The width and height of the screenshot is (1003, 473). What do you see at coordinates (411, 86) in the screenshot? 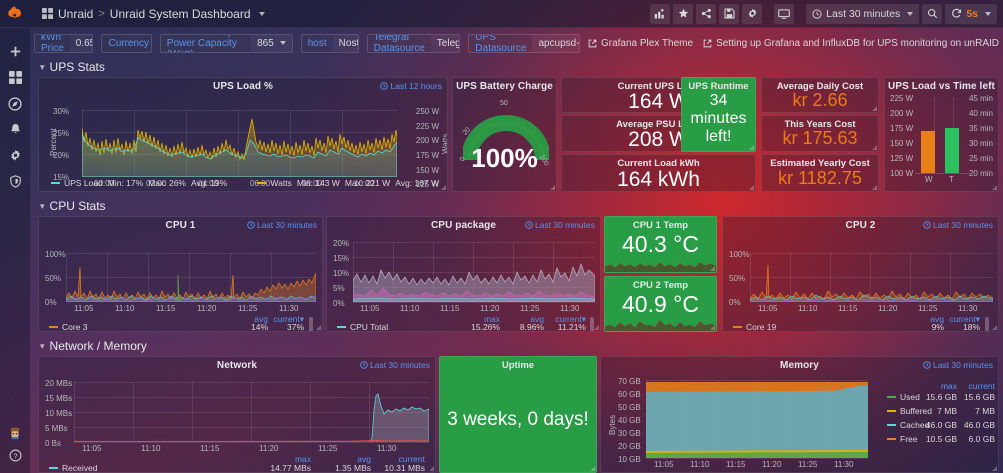
I see `panel-ups-load-percent-timerange: Last 12 hours` at bounding box center [411, 86].